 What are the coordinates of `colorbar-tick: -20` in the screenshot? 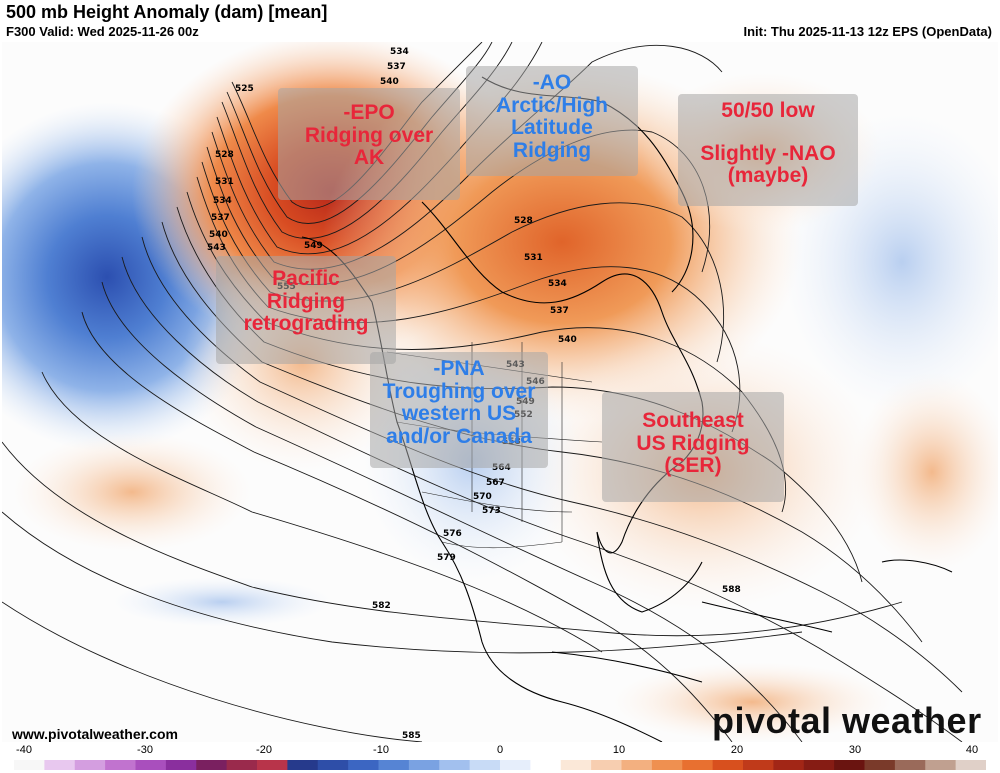 It's located at (264, 750).